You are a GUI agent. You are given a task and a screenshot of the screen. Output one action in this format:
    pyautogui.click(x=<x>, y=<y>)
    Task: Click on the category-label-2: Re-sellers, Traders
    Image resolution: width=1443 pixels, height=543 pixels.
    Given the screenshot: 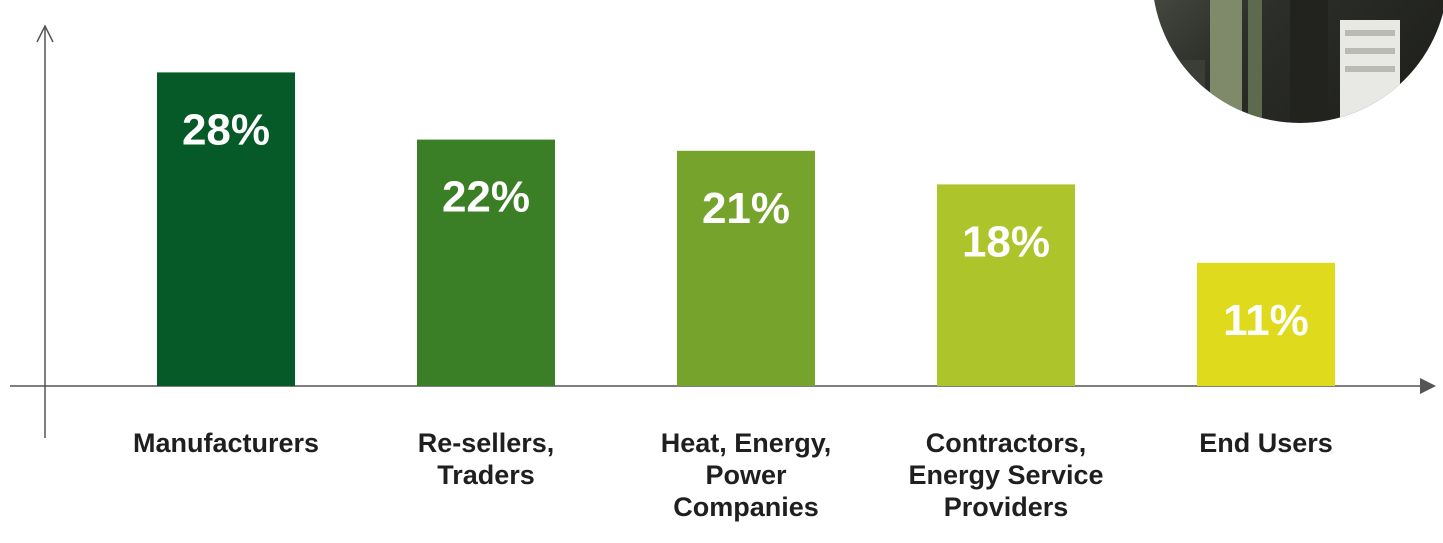 What is the action you would take?
    pyautogui.click(x=486, y=459)
    